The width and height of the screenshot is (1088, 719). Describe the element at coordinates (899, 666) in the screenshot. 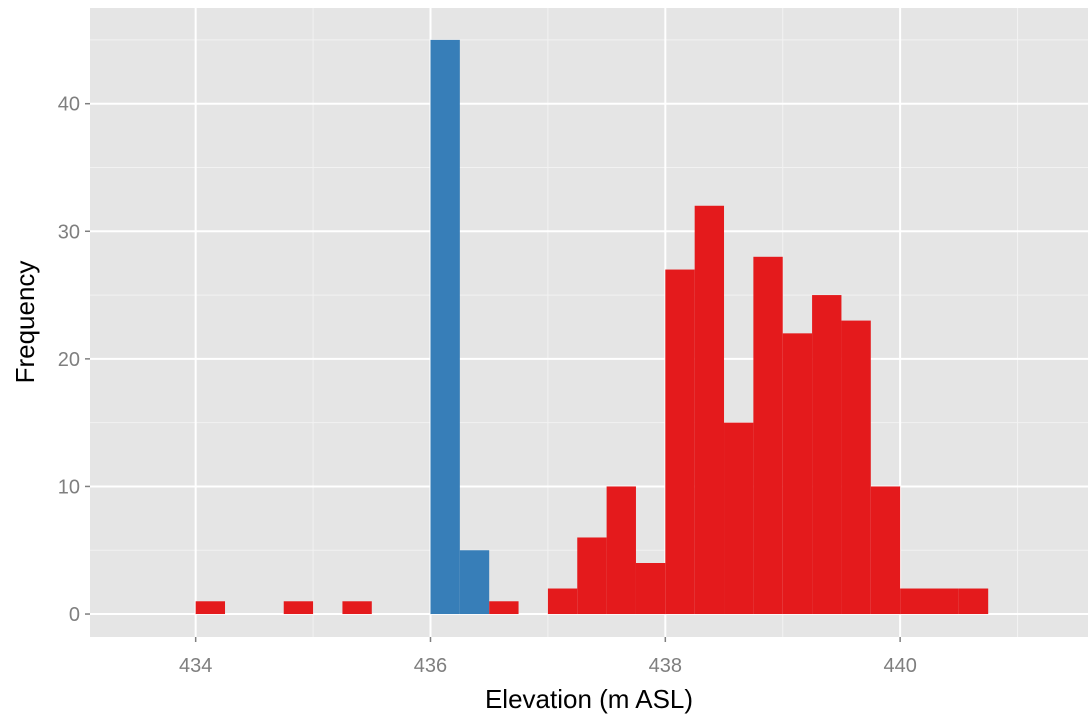

I see `x-tick-label: 440` at that location.